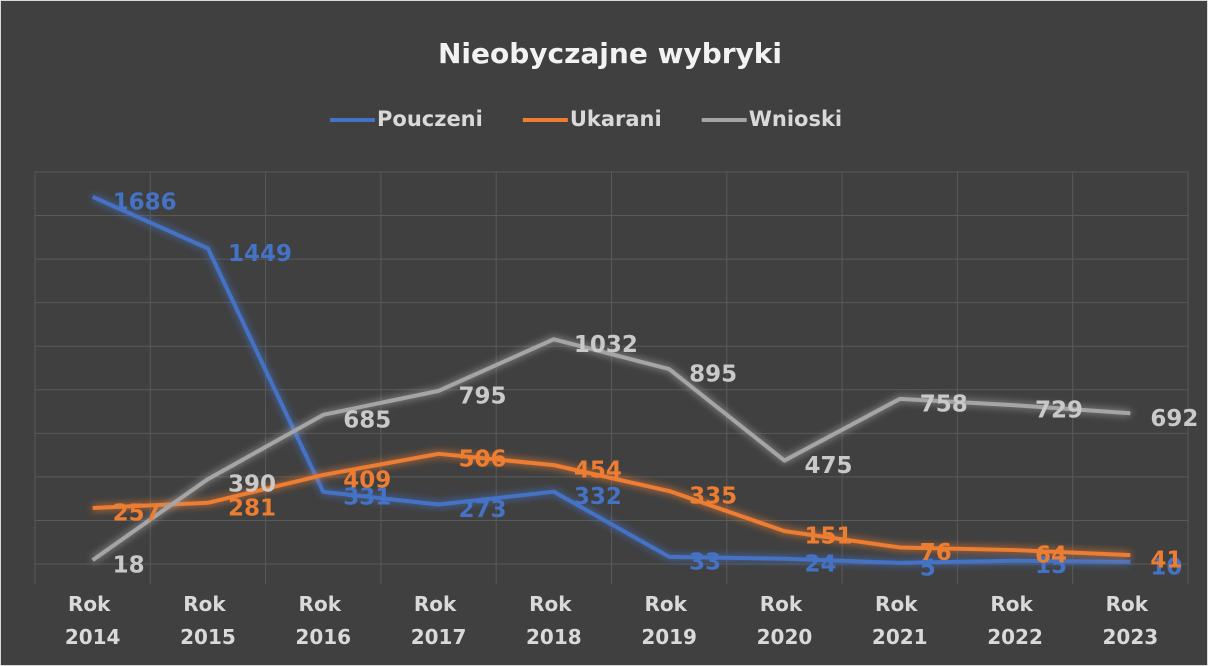  What do you see at coordinates (483, 396) in the screenshot?
I see `data-label: 795` at bounding box center [483, 396].